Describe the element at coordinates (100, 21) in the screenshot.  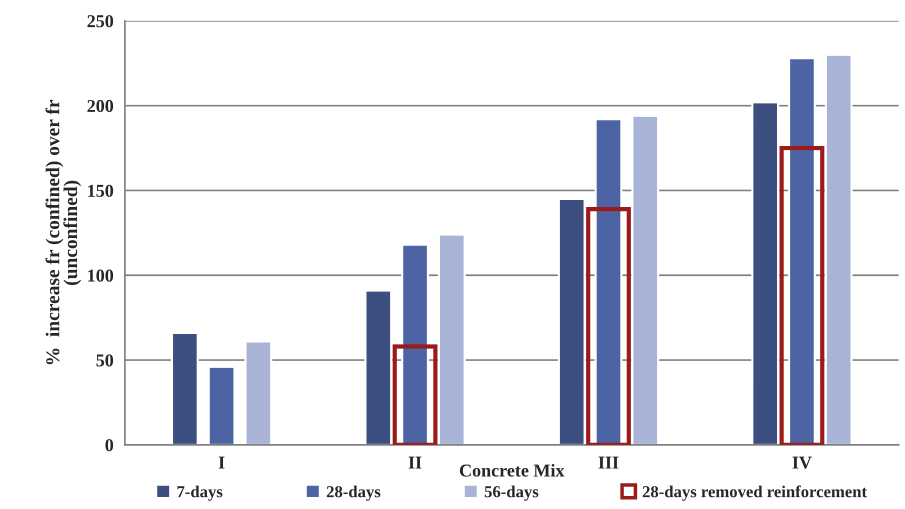
I see `y-tick-label: 250` at that location.